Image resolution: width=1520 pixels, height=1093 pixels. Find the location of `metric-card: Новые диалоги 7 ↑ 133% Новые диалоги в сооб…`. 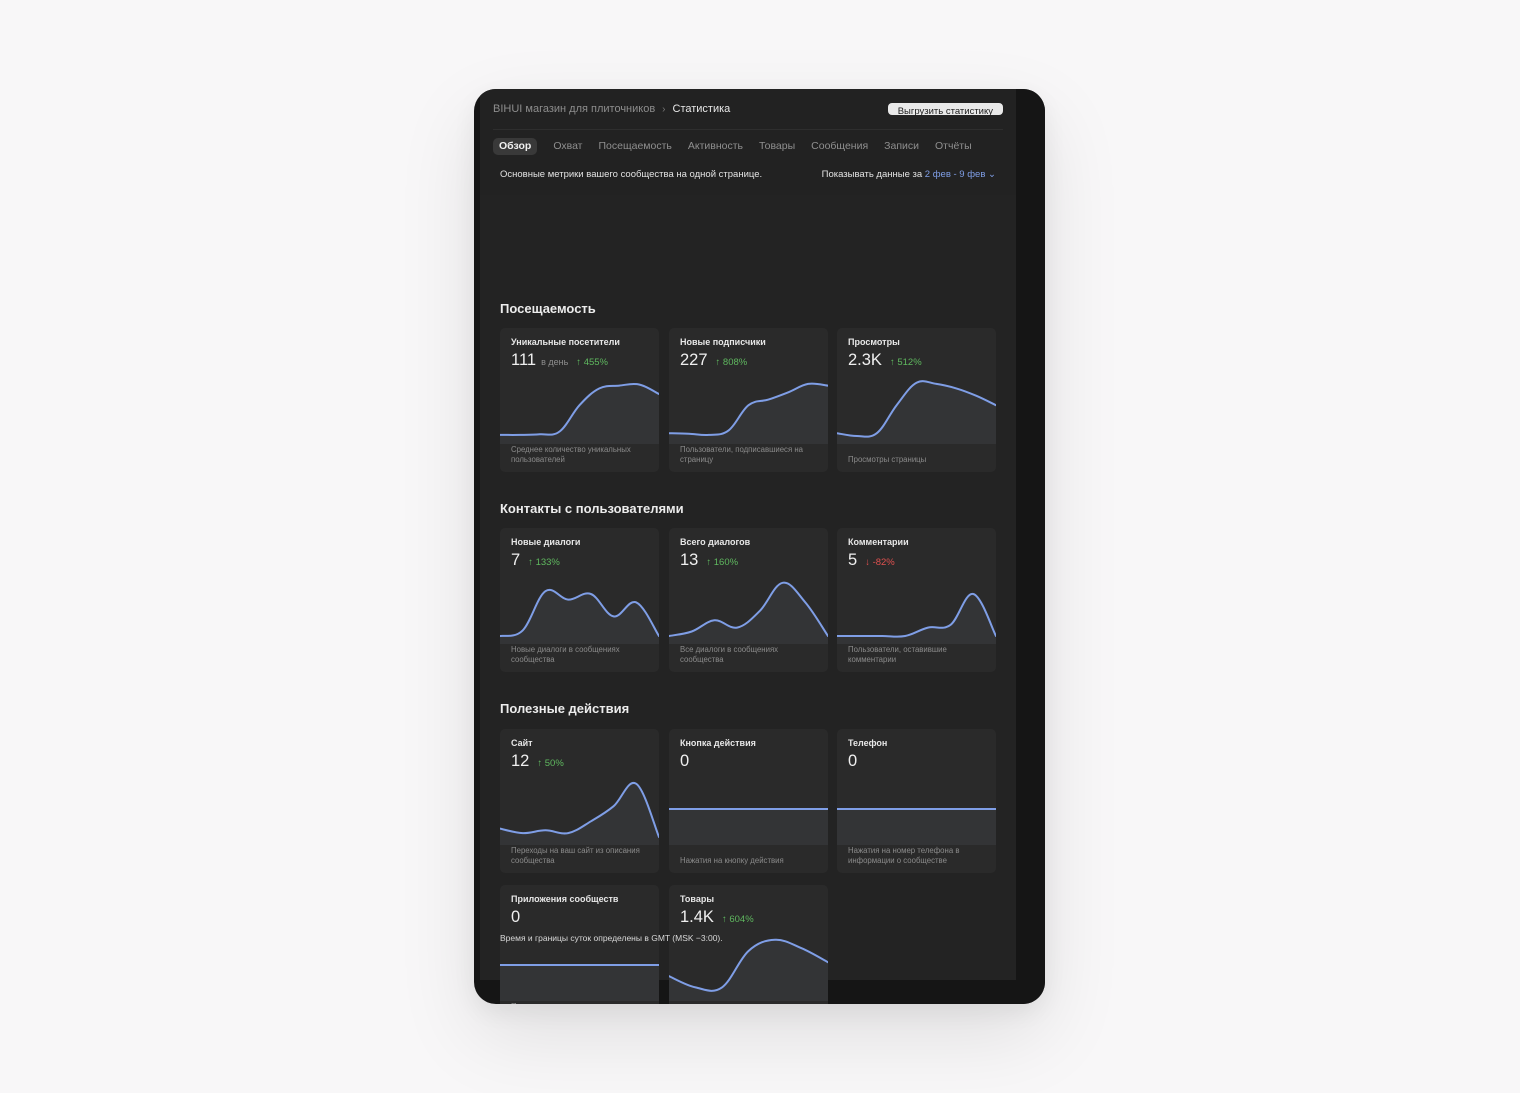

metric-card: Новые диалоги 7 ↑ 133% Новые диалоги в сооб… is located at coordinates (579, 600).